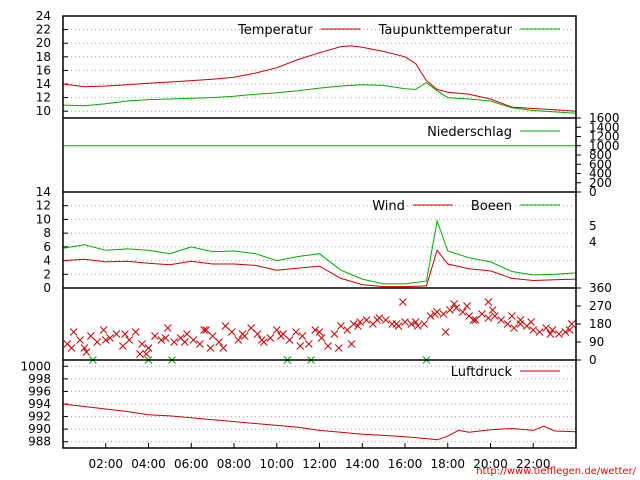 This screenshot has height=480, width=640. I want to click on y-tick-label: 6, so click(47, 247).